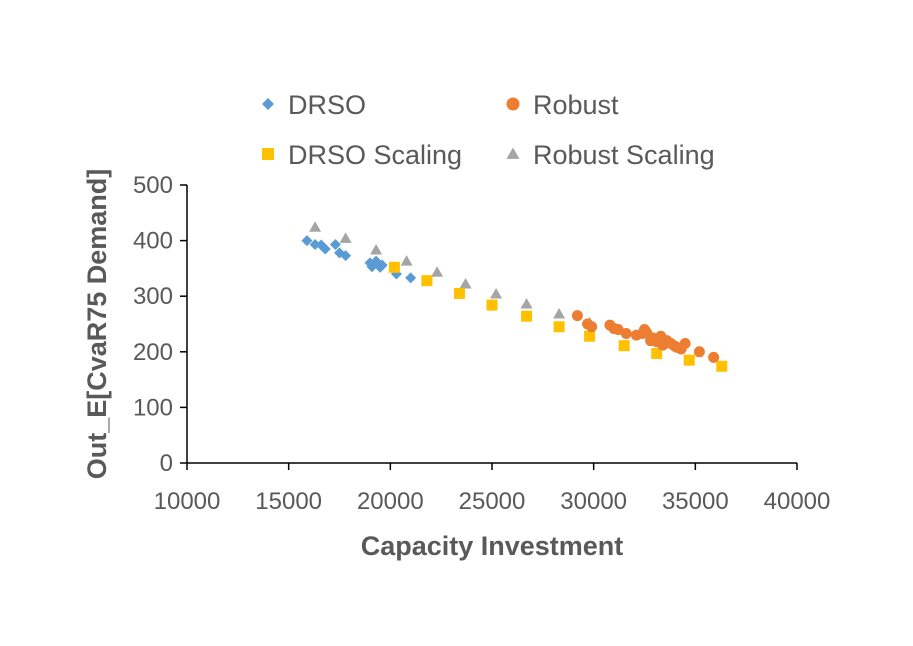 The width and height of the screenshot is (913, 646). I want to click on x-tick-label: 40000, so click(797, 501).